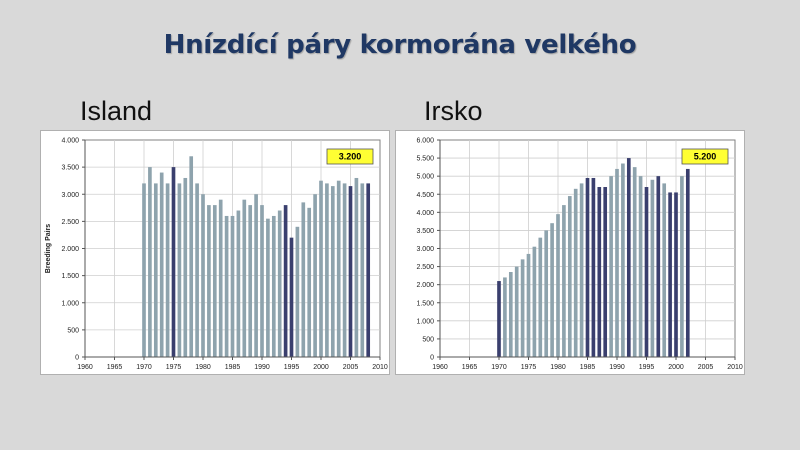 This screenshot has width=800, height=450. Describe the element at coordinates (48, 249) in the screenshot. I see `y-axis-label: Breeding Pairs` at that location.